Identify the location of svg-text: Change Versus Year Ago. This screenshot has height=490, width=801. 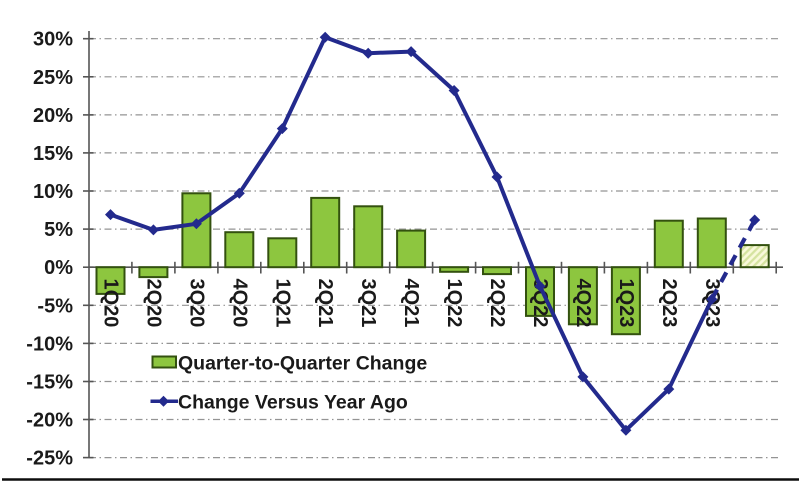
(293, 402).